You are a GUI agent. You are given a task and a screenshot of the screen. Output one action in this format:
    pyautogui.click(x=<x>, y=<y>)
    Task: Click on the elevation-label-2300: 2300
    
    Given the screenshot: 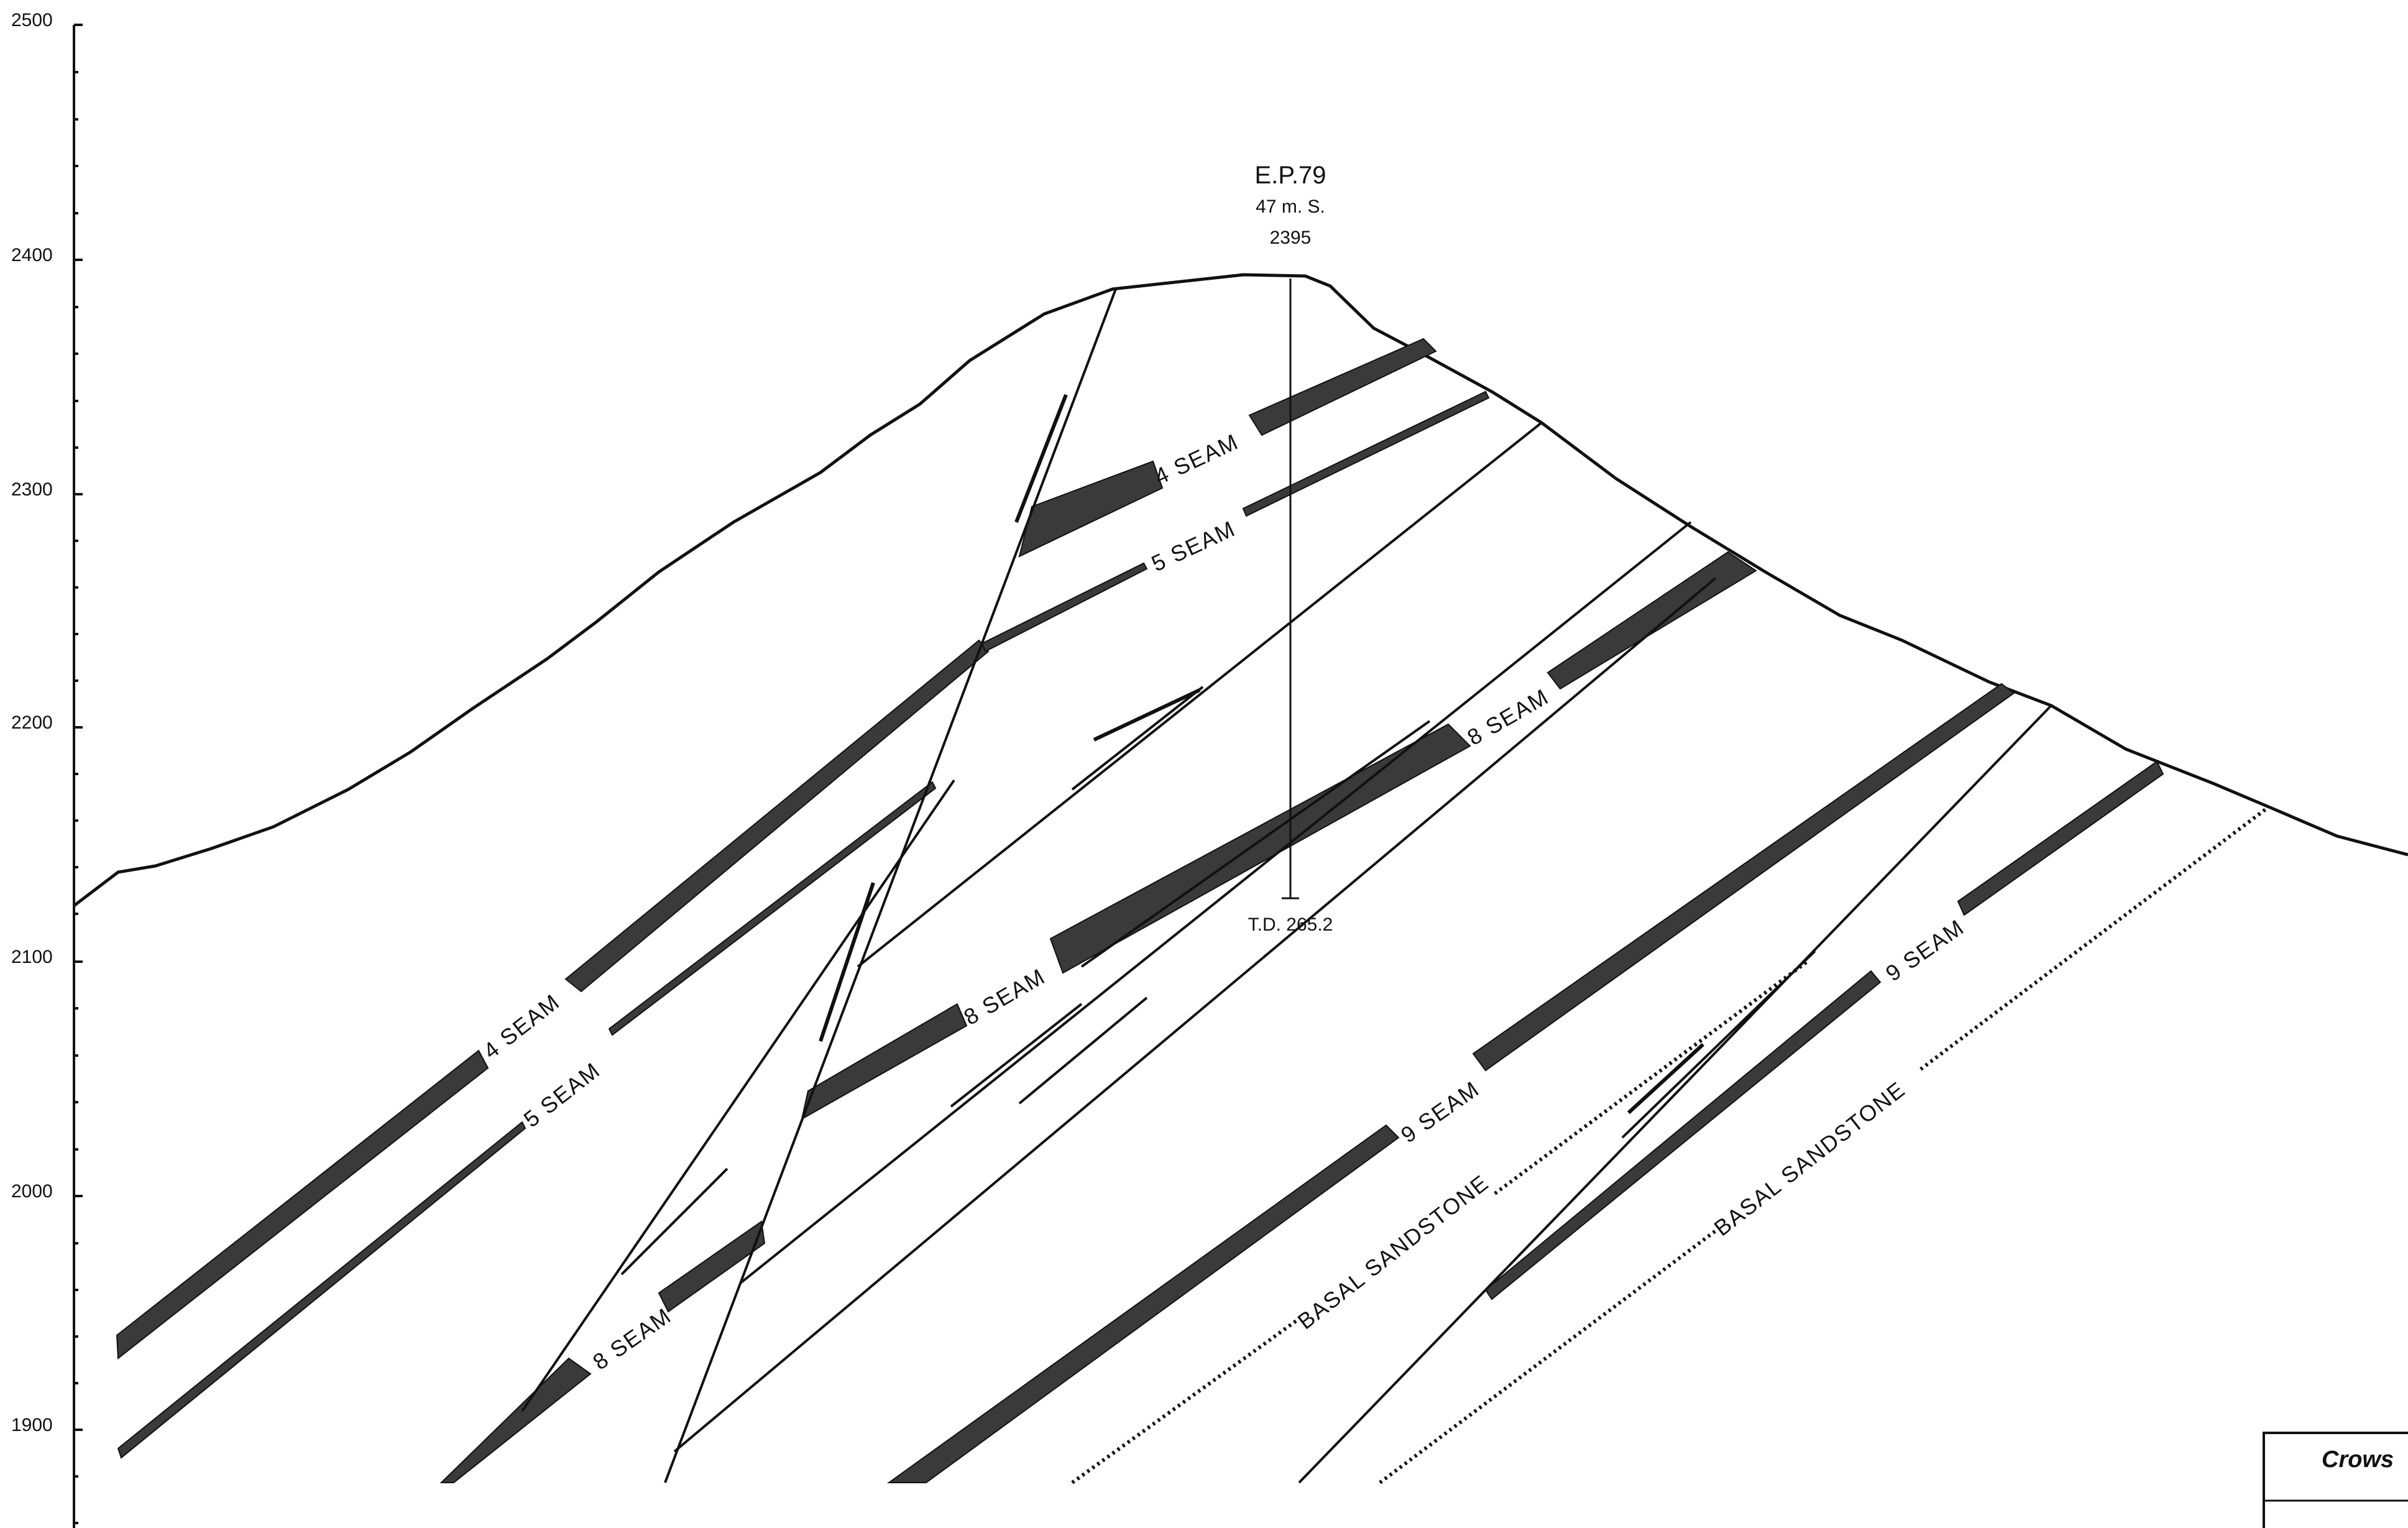 What is the action you would take?
    pyautogui.click(x=32, y=489)
    